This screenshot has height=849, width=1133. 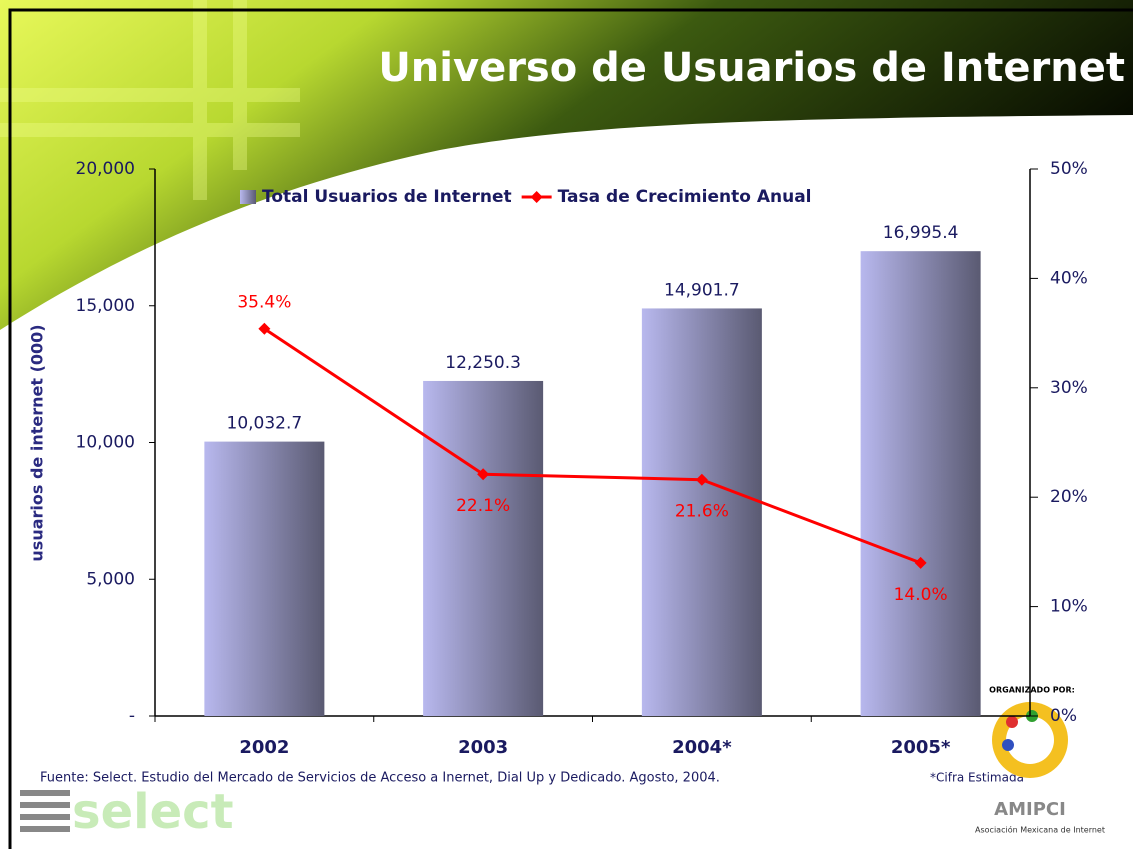 What do you see at coordinates (702, 290) in the screenshot?
I see `bar-value-label: 14,901.7` at bounding box center [702, 290].